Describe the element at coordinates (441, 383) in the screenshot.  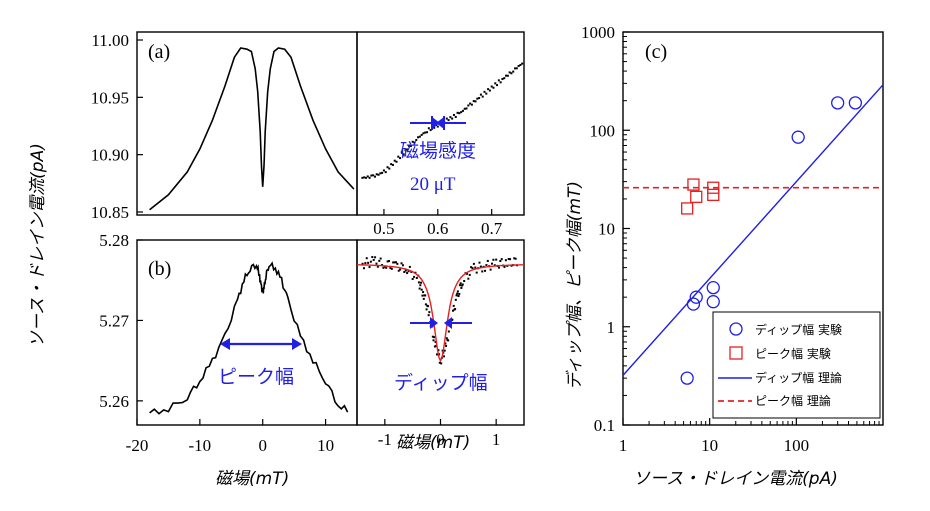
I see `dip-width-label: ディップ幅` at that location.